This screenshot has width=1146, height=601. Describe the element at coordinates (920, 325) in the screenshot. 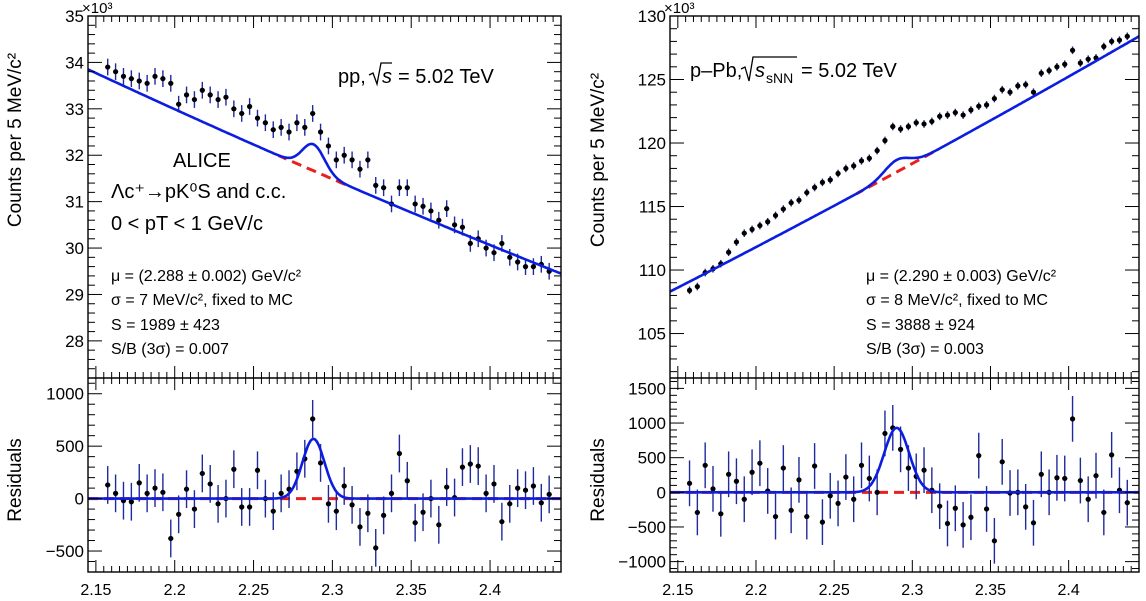

I see `svg-text: S = 3888 ± 924` at that location.